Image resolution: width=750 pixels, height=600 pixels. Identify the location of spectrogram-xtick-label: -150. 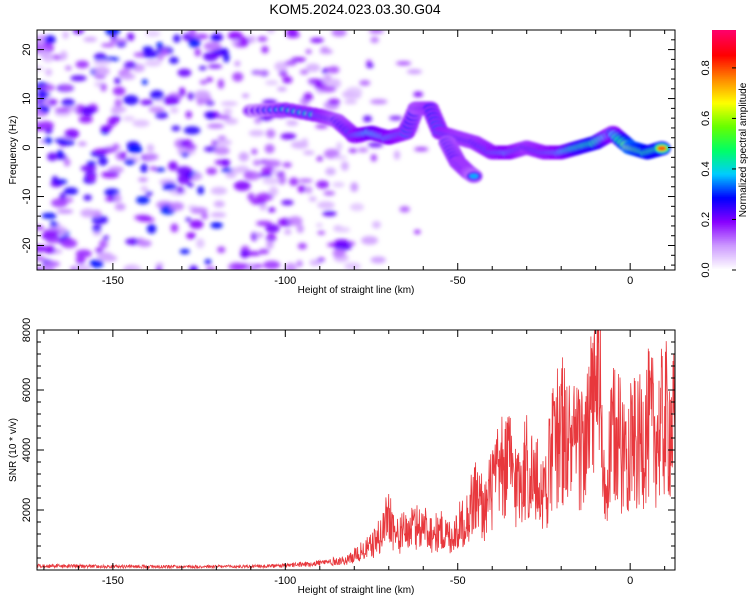
(113, 281).